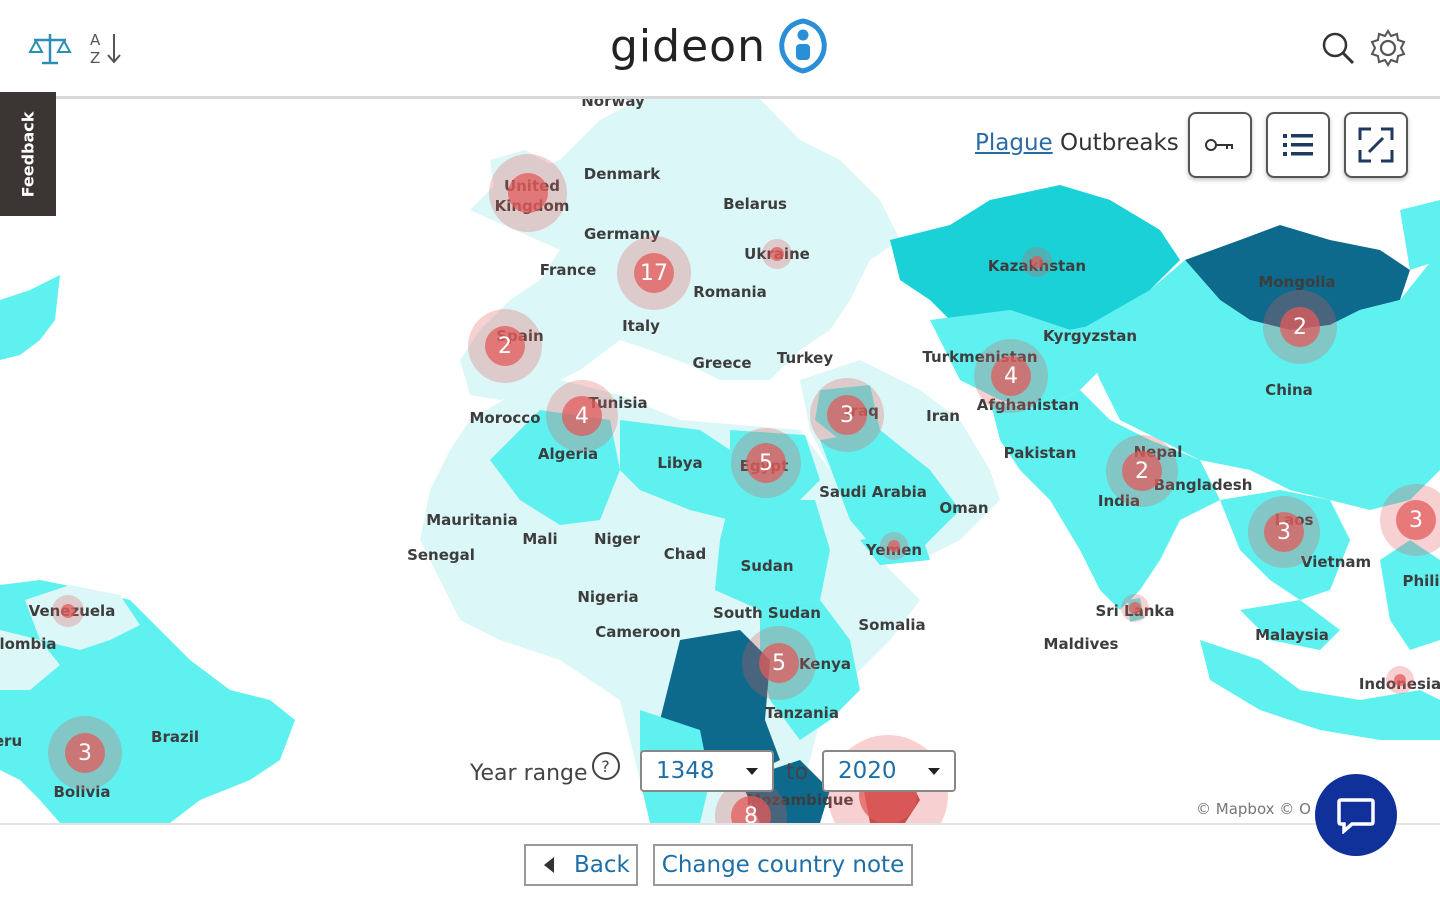 The width and height of the screenshot is (1440, 902). I want to click on list-view-button, so click(1298, 145).